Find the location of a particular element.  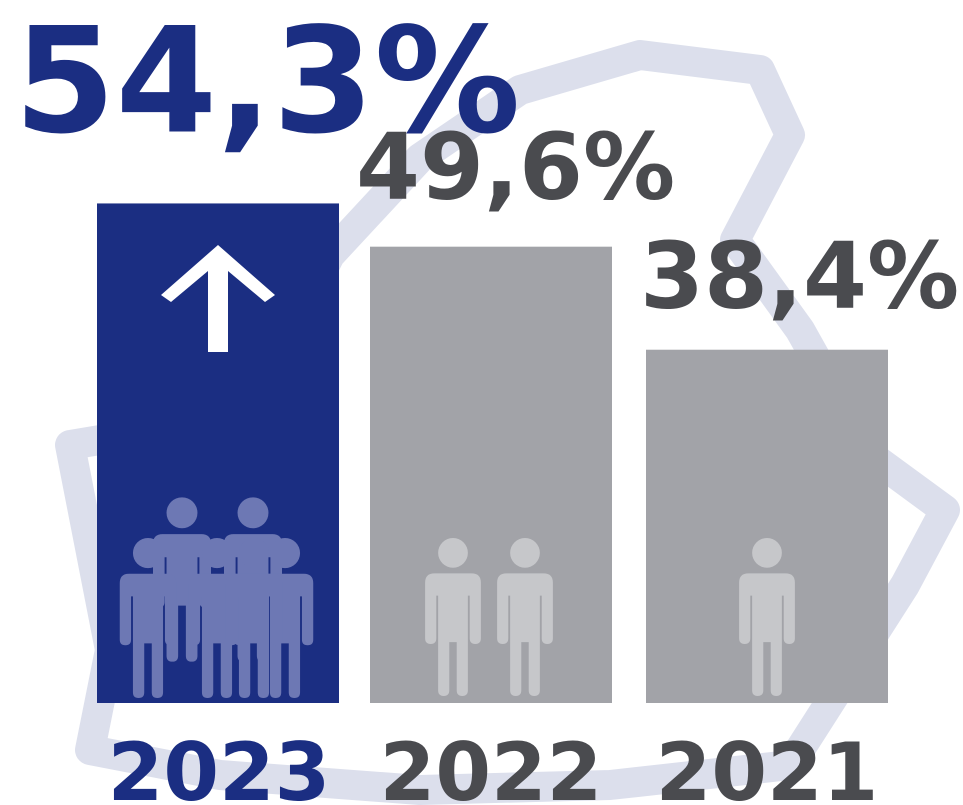

value-label-2022: 49,6% is located at coordinates (515, 167).